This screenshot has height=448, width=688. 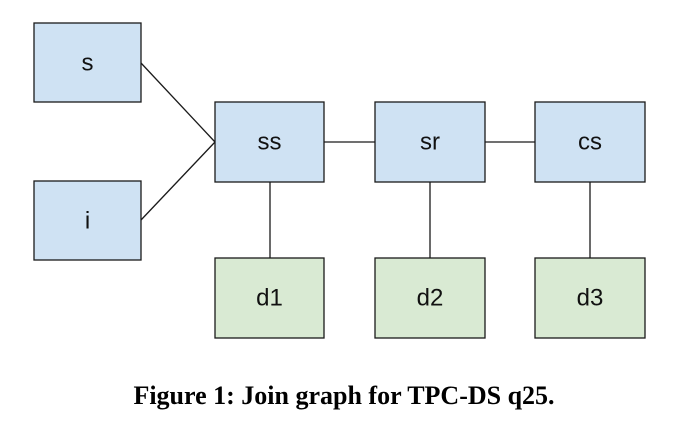 I want to click on edge-s-ss, so click(x=178, y=102).